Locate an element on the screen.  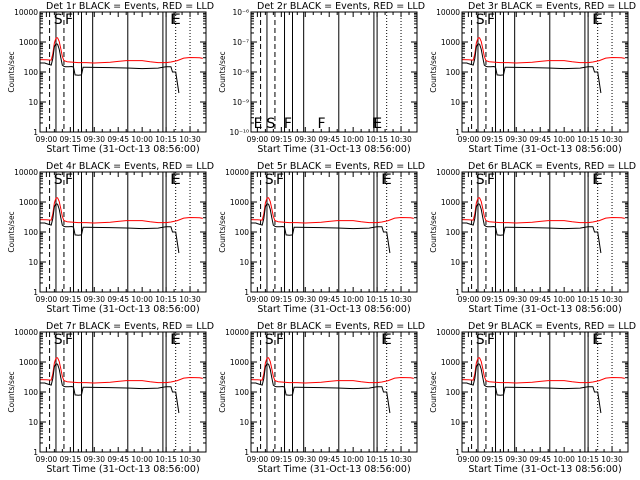
panel-title: Det 8r BLACK = Events, RED = LLD is located at coordinates (341, 326).